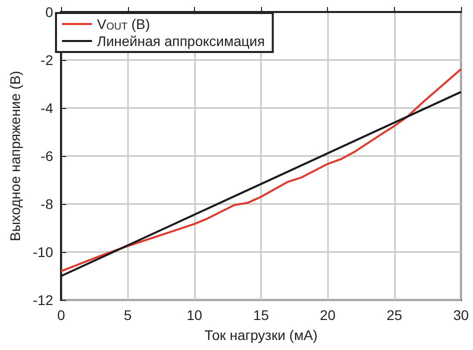 This screenshot has width=473, height=350. I want to click on x-tick-label: 25, so click(394, 315).